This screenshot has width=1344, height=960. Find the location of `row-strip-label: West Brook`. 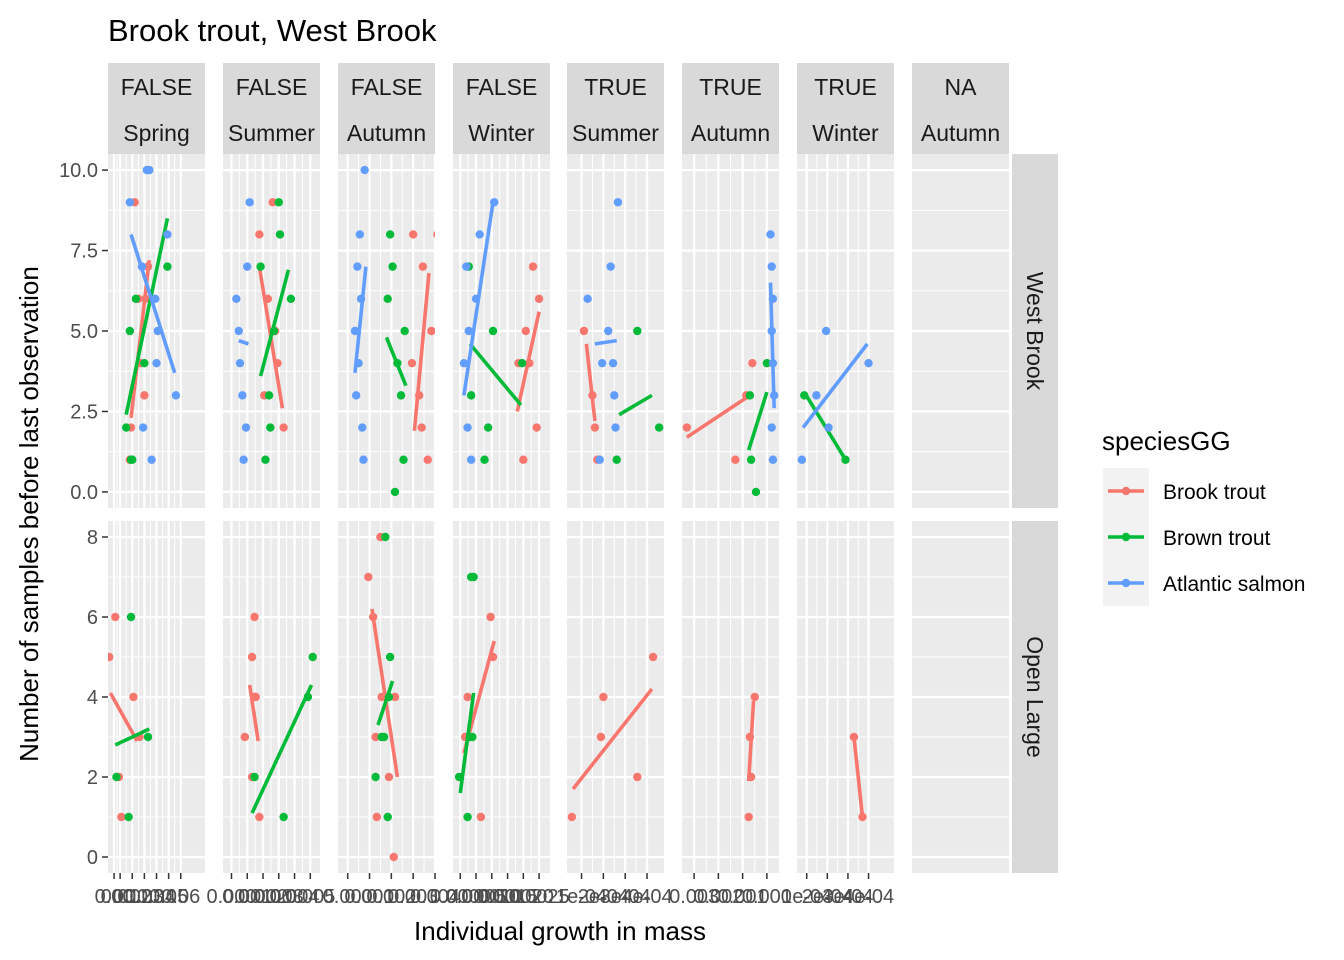

row-strip-label: West Brook is located at coordinates (1035, 331).